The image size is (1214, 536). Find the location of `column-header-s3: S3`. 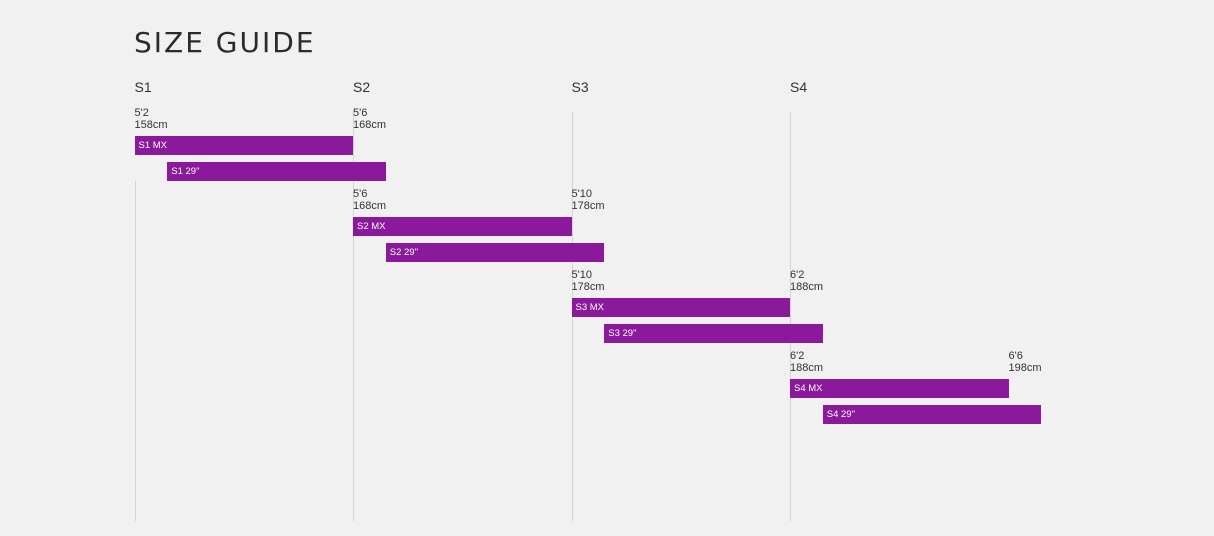

column-header-s3: S3 is located at coordinates (580, 87).